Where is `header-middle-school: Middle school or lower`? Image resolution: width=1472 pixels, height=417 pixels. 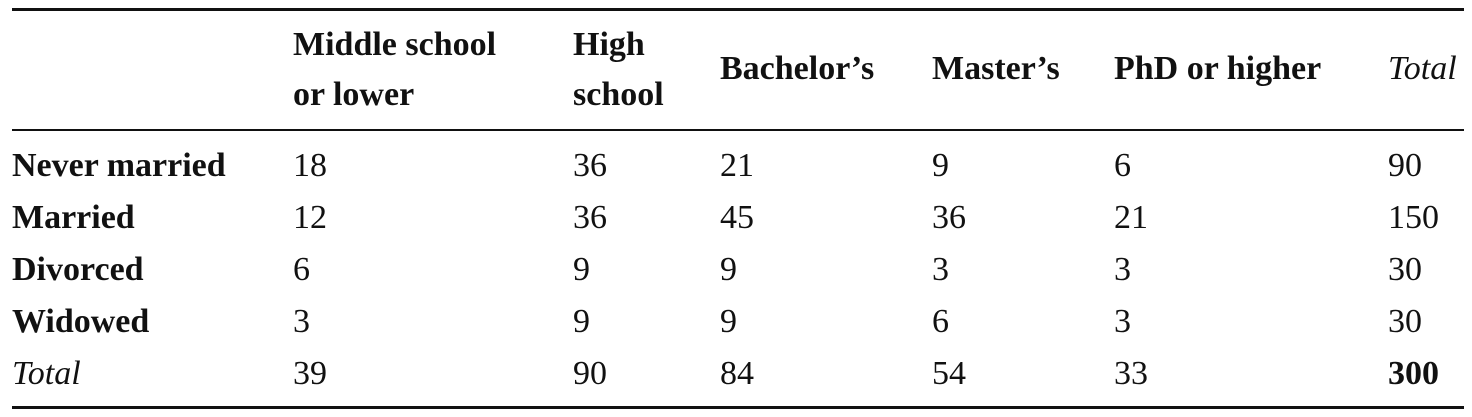 header-middle-school: Middle school or lower is located at coordinates (394, 70).